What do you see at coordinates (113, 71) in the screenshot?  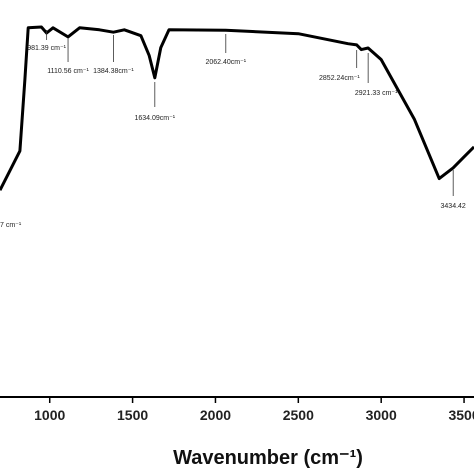 I see `annotation: 1384.38cm⁻¹` at bounding box center [113, 71].